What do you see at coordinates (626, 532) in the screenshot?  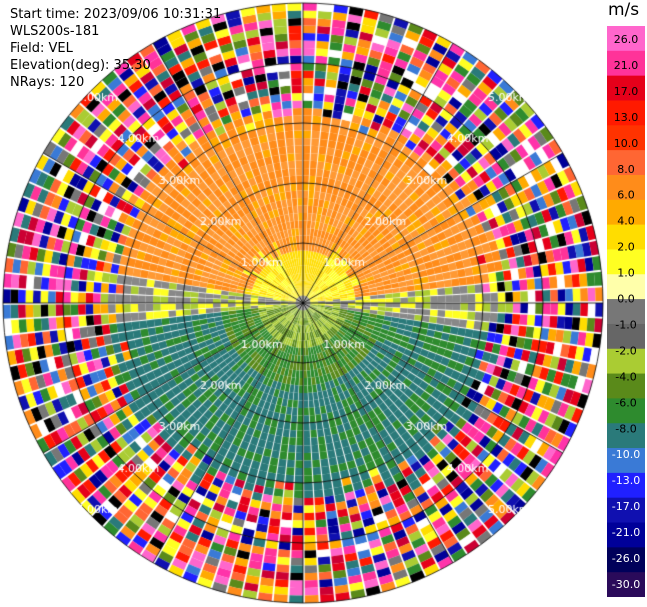 I see `colorbar-tick-label: -21.0` at bounding box center [626, 532].